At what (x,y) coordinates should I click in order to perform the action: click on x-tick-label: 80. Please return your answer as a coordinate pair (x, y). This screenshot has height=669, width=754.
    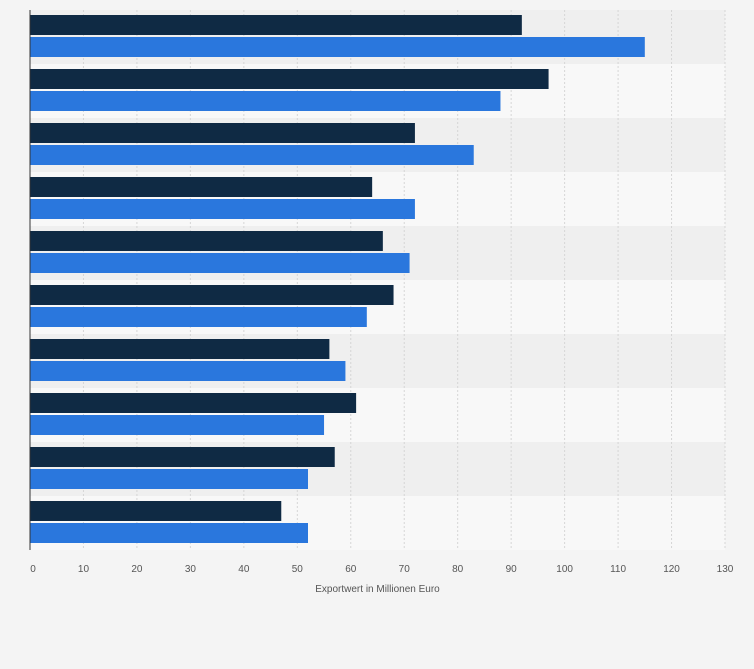
    Looking at the image, I should click on (458, 569).